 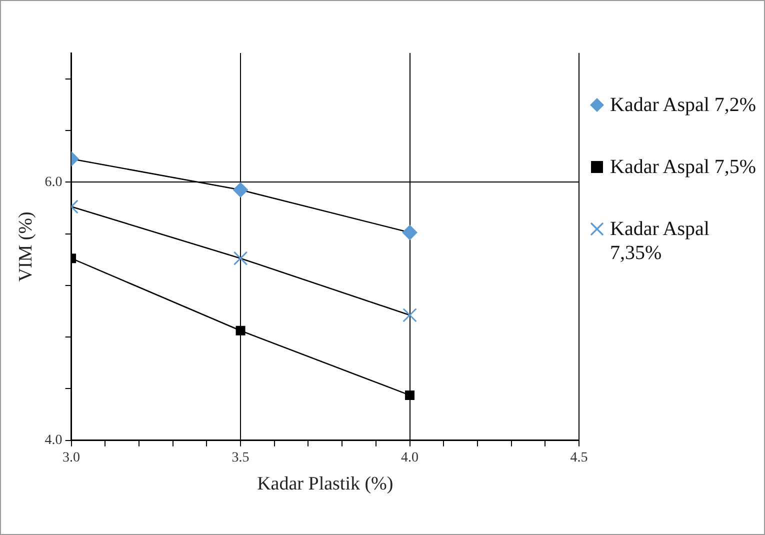 What do you see at coordinates (410, 458) in the screenshot?
I see `x-tick-label: 4.0` at bounding box center [410, 458].